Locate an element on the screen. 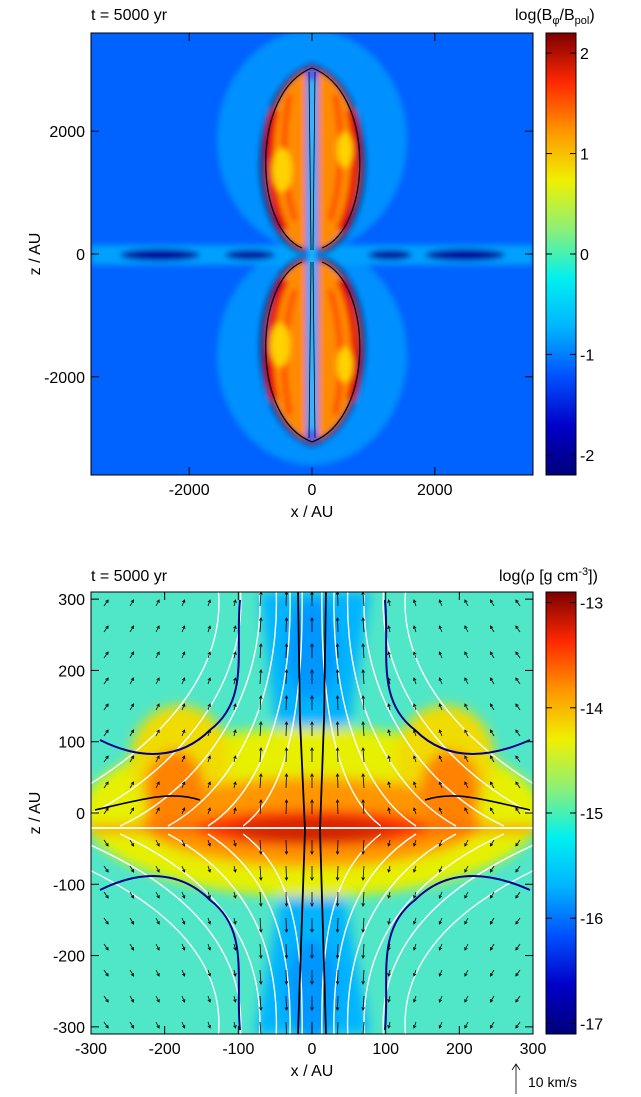 The width and height of the screenshot is (641, 1097). bottom-y-tick-label: -100 is located at coordinates (69, 885).